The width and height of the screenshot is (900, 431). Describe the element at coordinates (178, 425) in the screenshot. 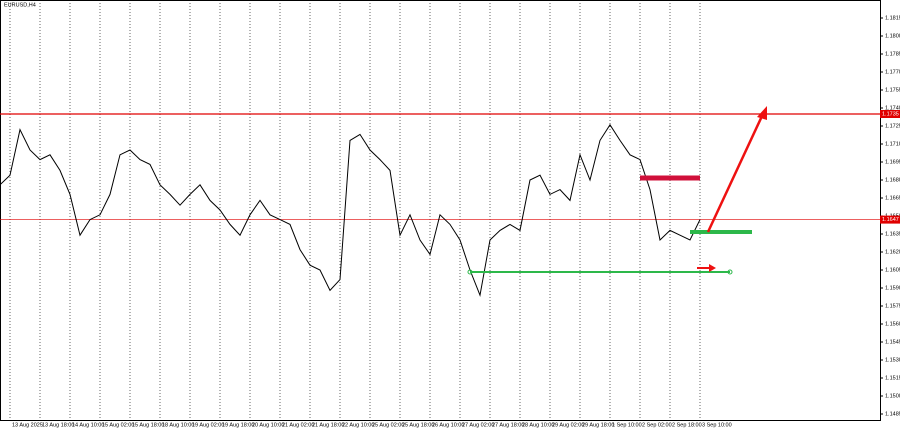

I see `x-tick-label: 18 Aug 10:00` at that location.